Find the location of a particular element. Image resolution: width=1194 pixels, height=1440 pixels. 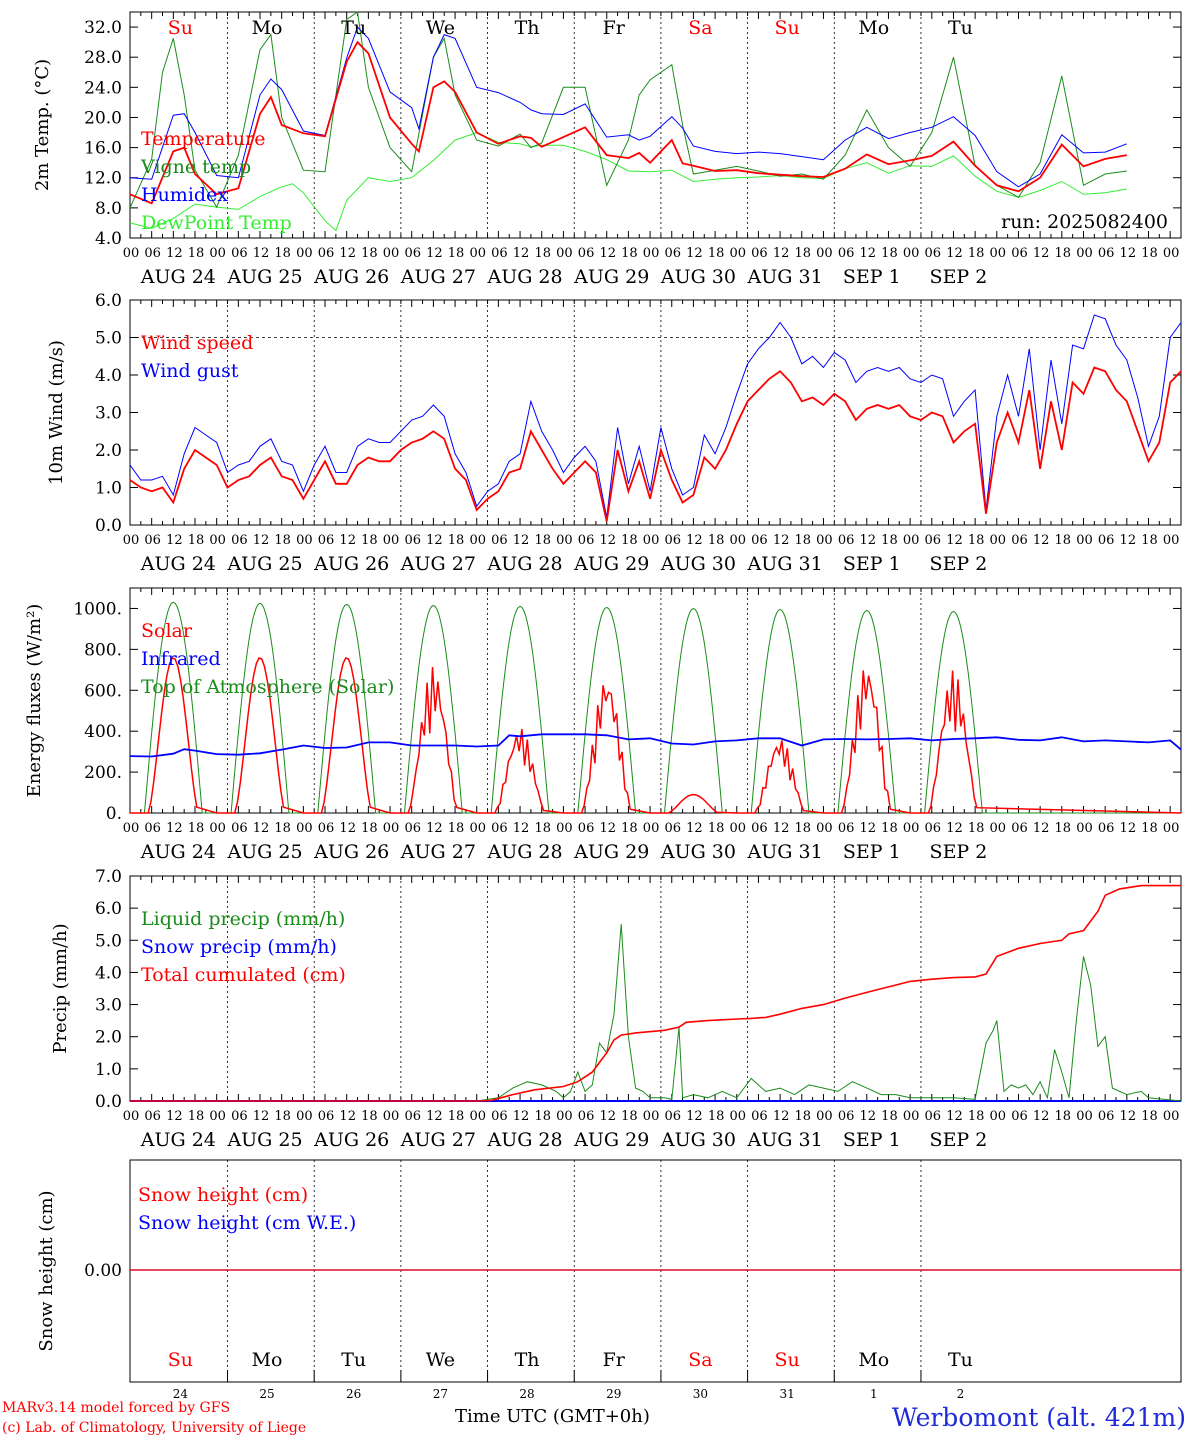

y-tick-label: 32.0 is located at coordinates (103, 28).